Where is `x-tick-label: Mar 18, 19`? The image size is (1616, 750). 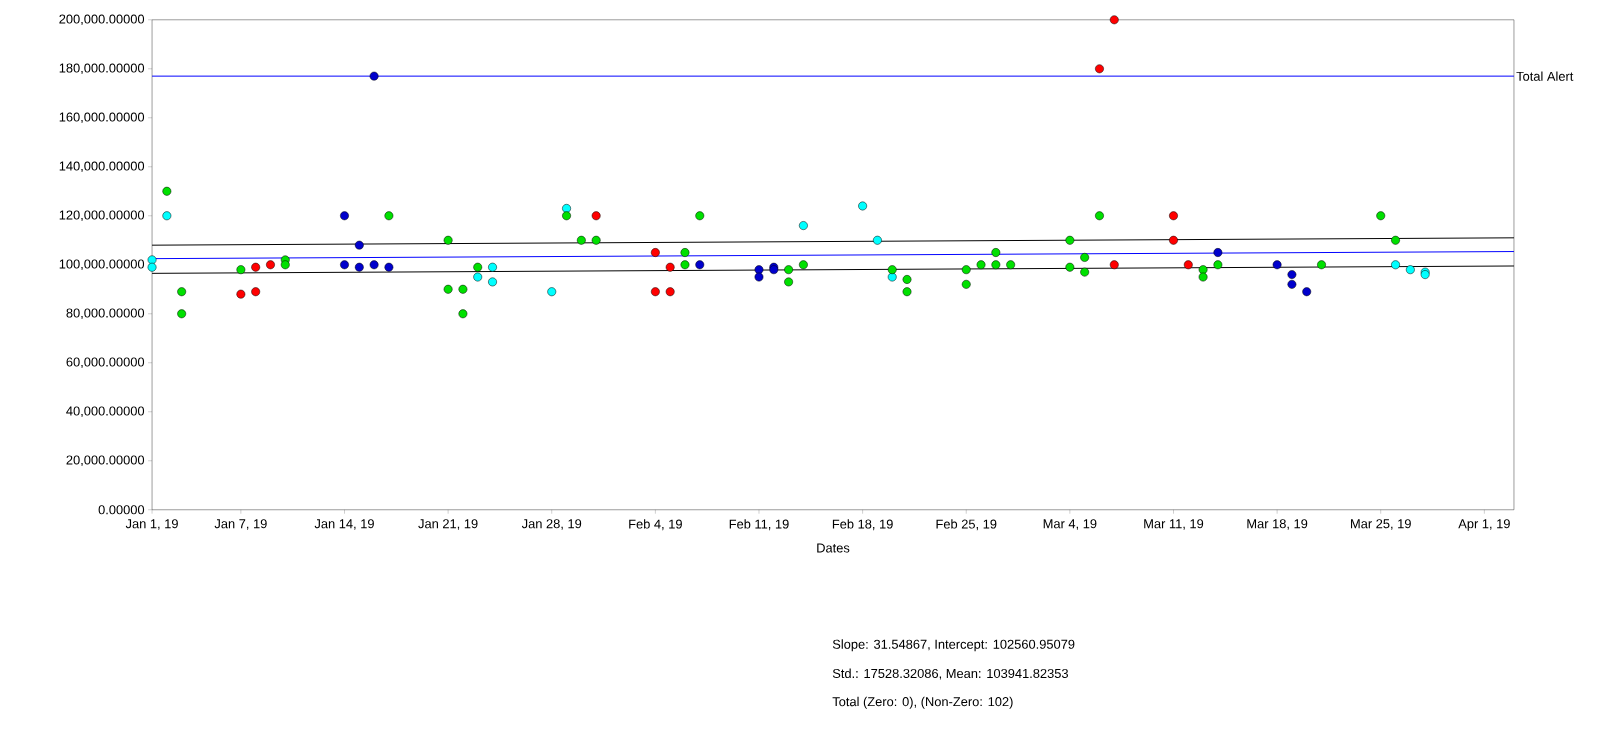
x-tick-label: Mar 18, 19 is located at coordinates (1277, 524).